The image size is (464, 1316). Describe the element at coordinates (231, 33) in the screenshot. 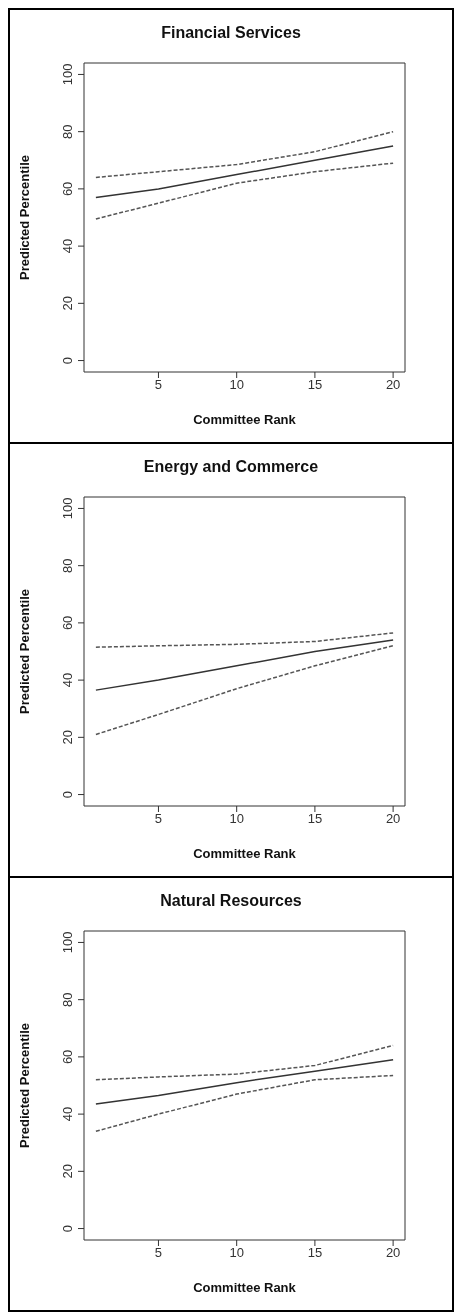

I see `chart-title: Financial Services` at that location.